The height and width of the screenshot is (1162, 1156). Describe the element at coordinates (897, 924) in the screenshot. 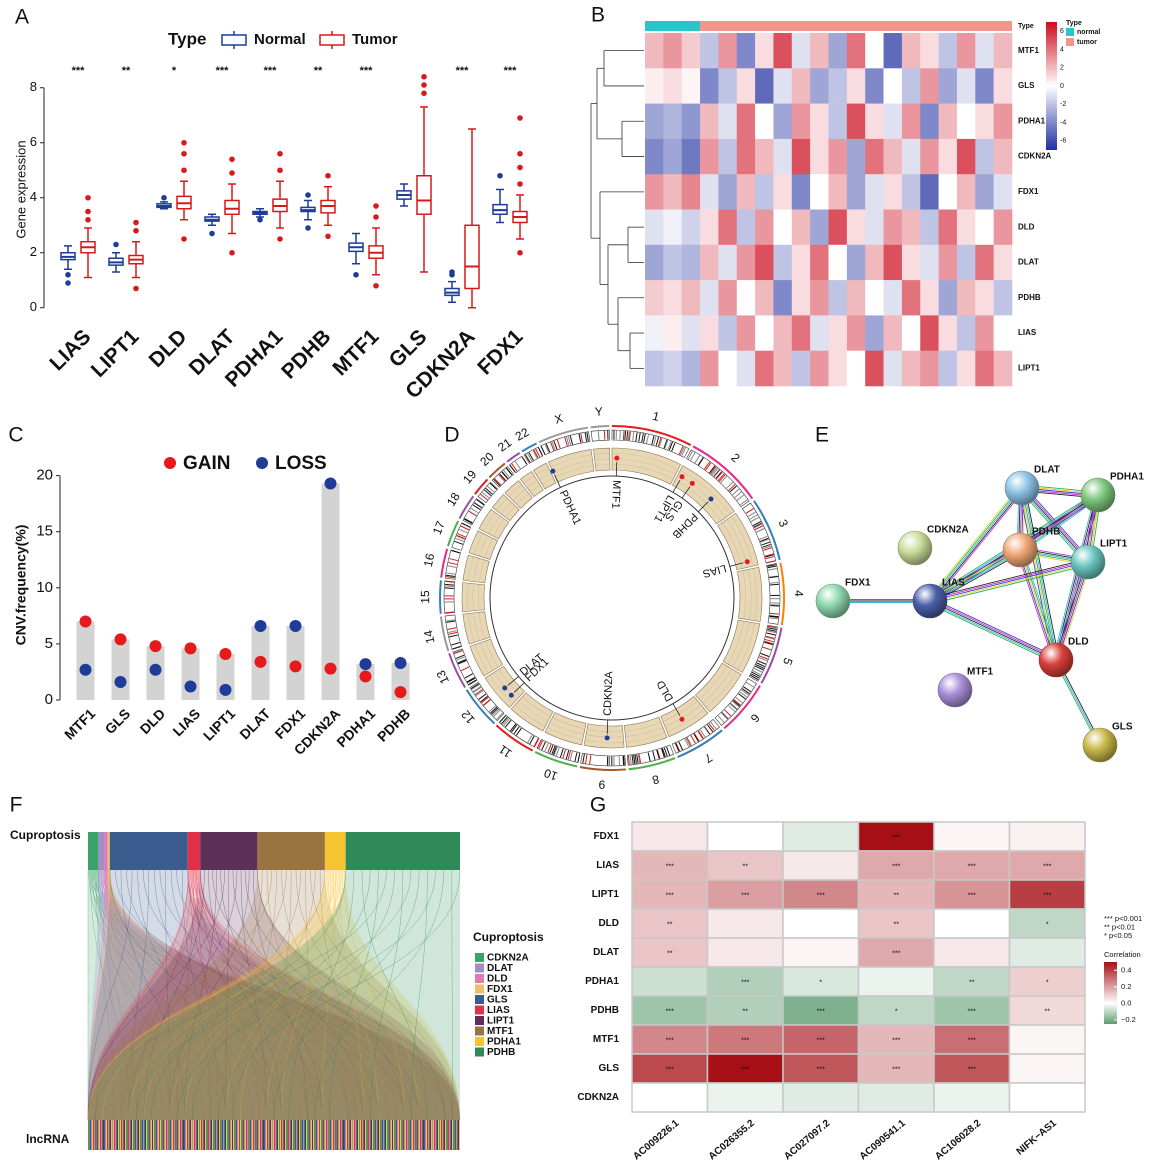

I see `significance-label: **` at that location.